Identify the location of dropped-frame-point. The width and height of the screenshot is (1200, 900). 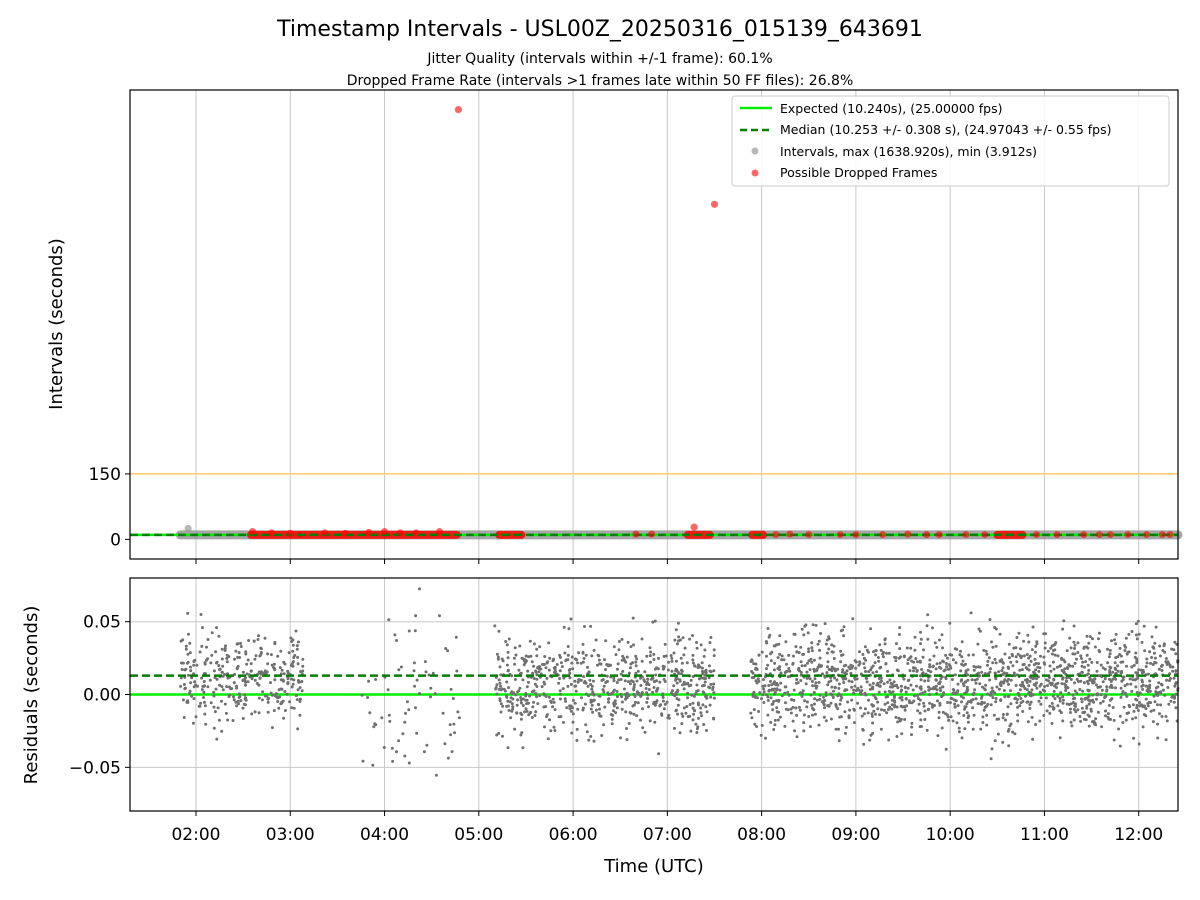
(1037, 535).